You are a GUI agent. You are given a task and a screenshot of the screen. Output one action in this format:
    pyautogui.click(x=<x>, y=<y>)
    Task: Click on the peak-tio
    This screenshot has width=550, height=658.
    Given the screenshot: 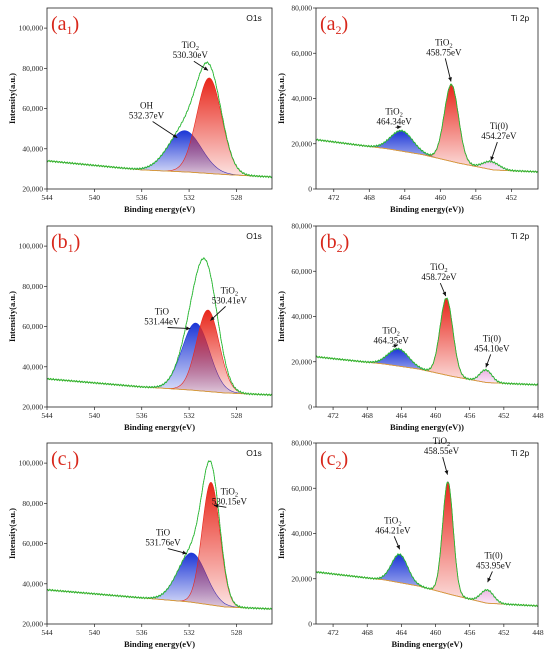 What is the action you would take?
    pyautogui.click(x=159, y=359)
    